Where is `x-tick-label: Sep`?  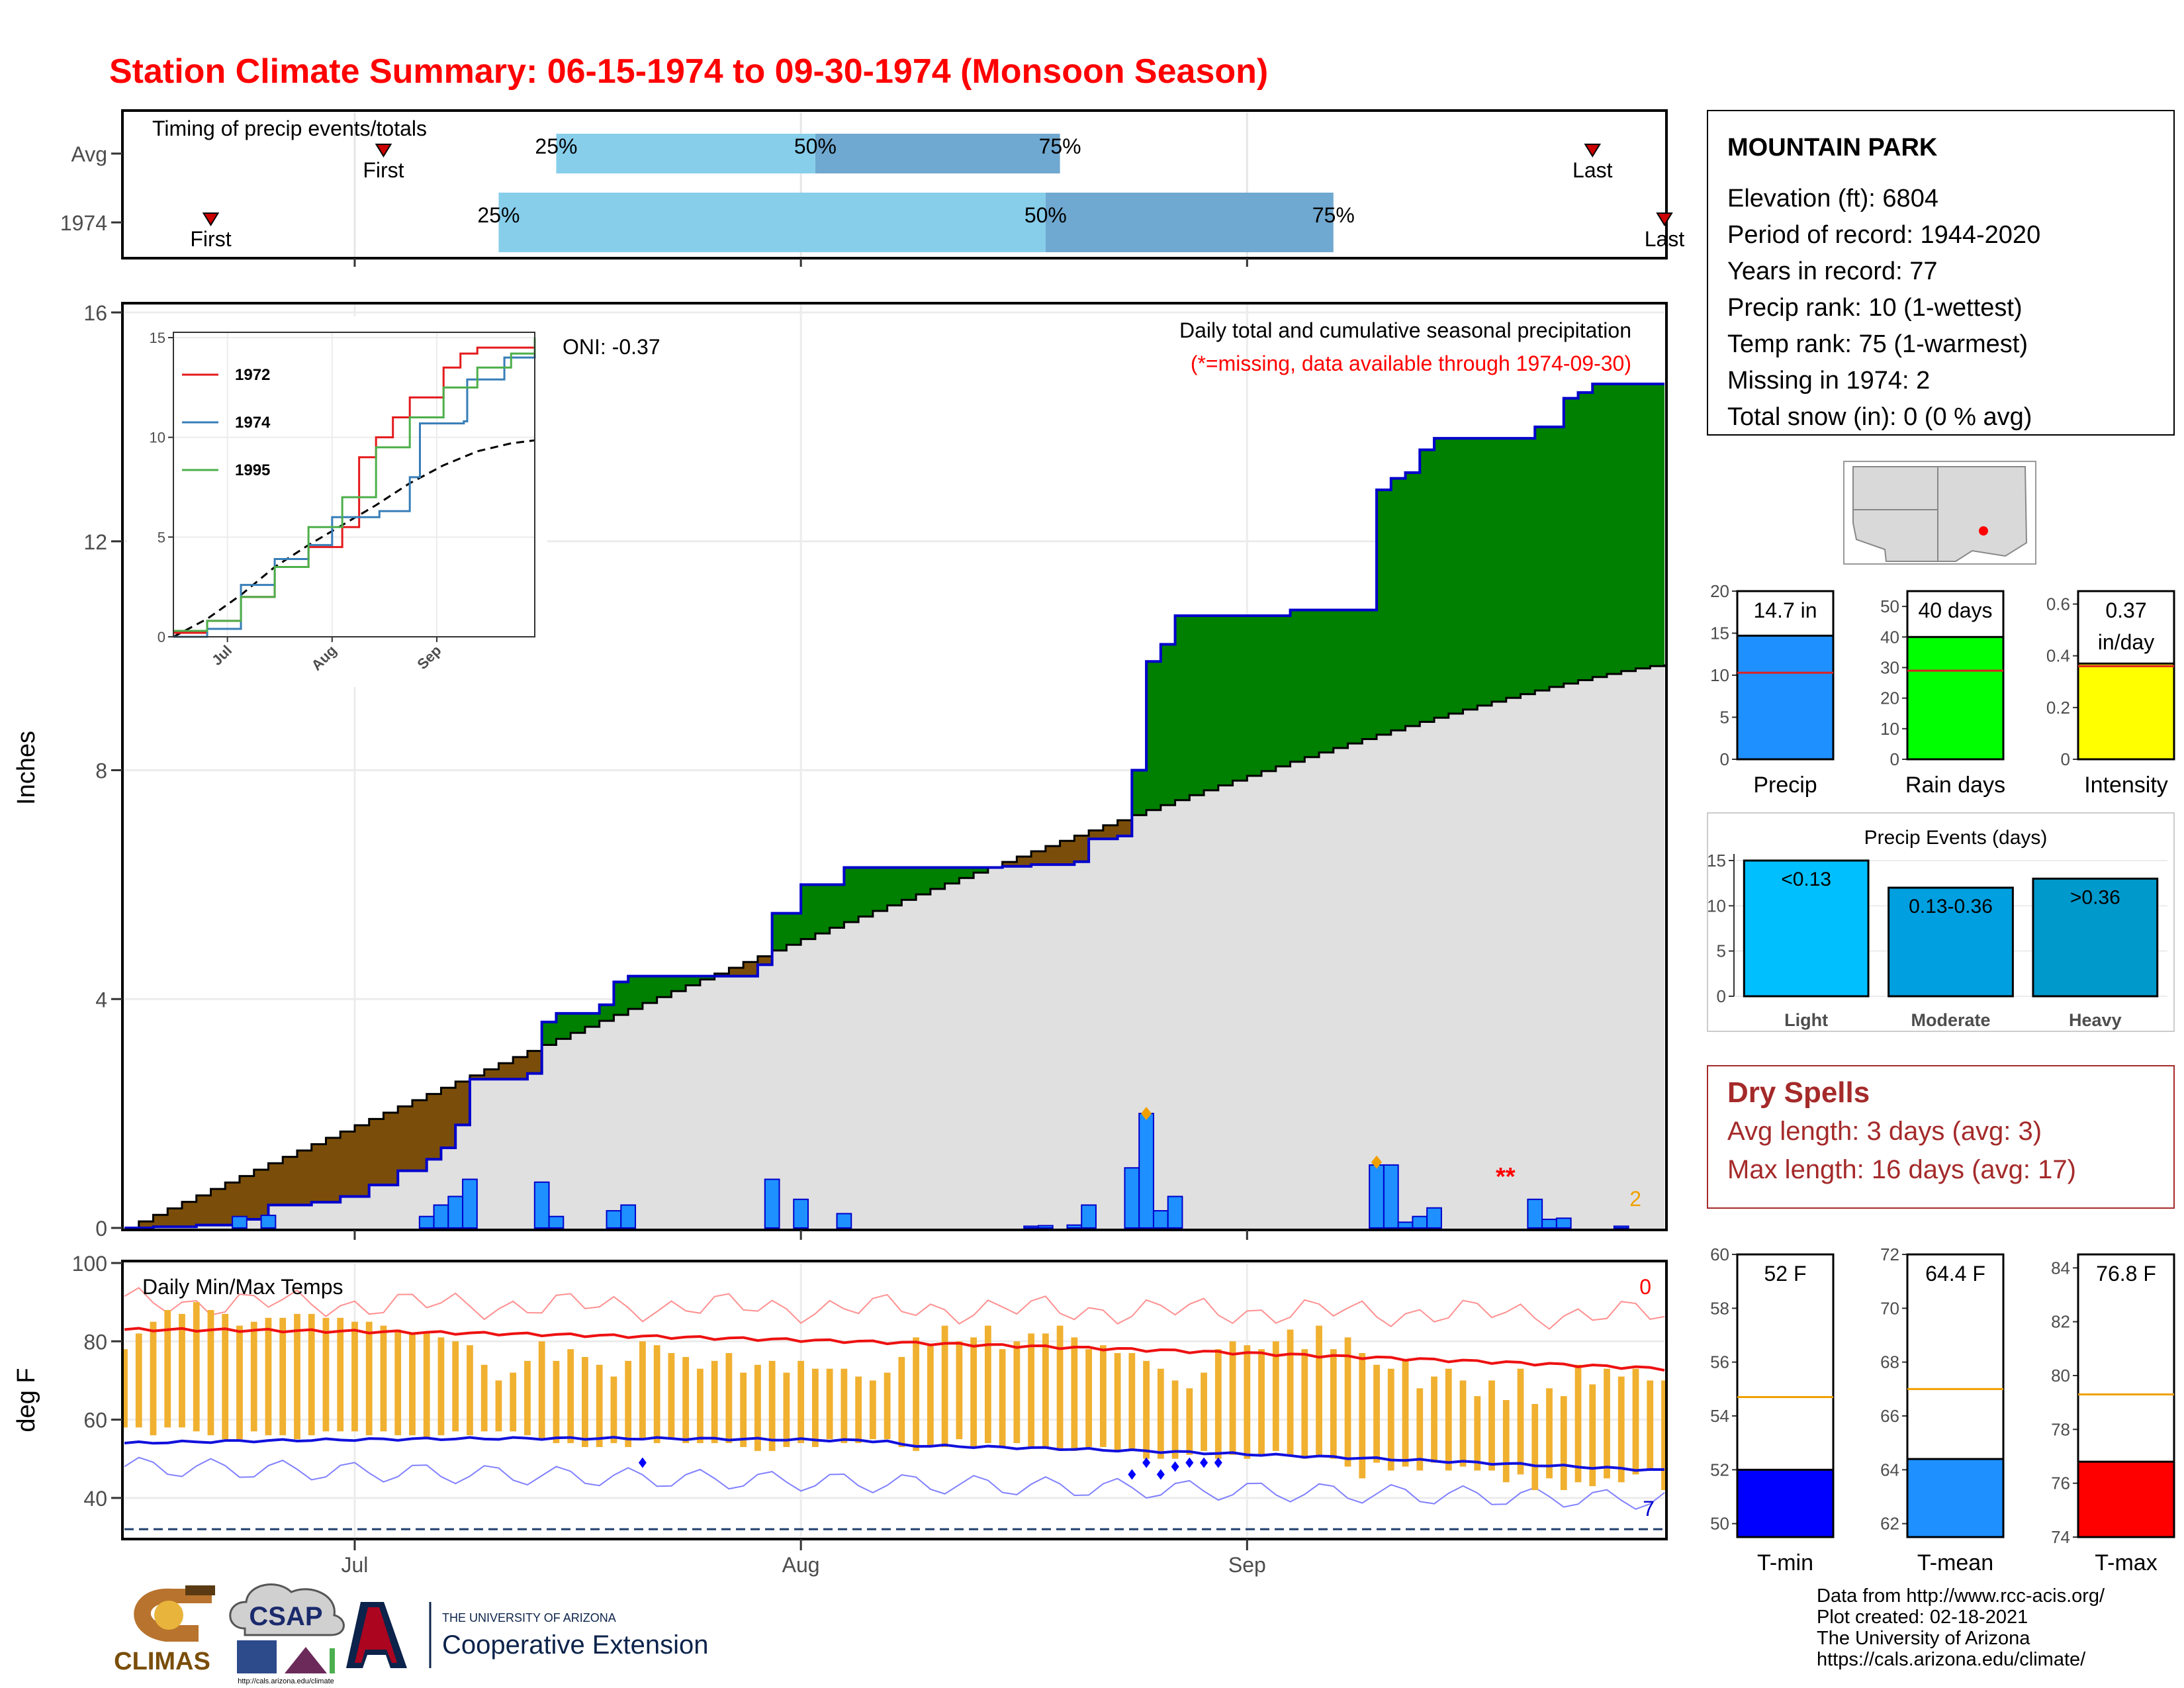 x-tick-label: Sep is located at coordinates (1247, 1565).